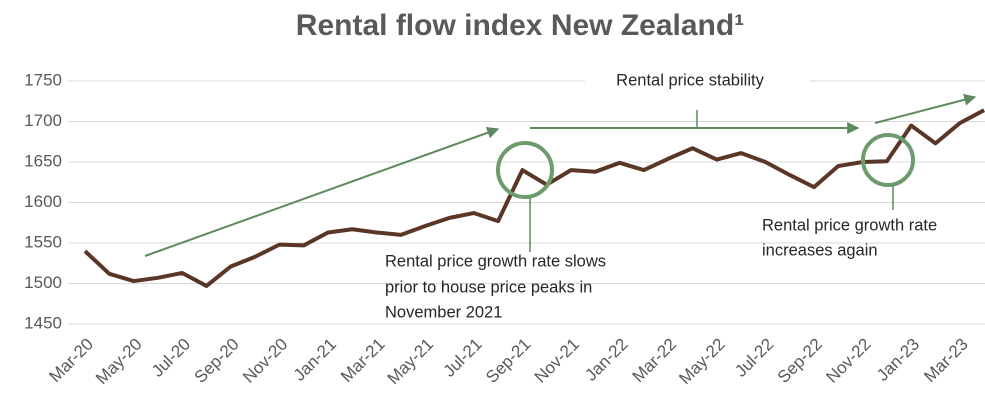 This screenshot has height=406, width=985. Describe the element at coordinates (848, 361) in the screenshot. I see `x-tick-label: Nov-22` at that location.